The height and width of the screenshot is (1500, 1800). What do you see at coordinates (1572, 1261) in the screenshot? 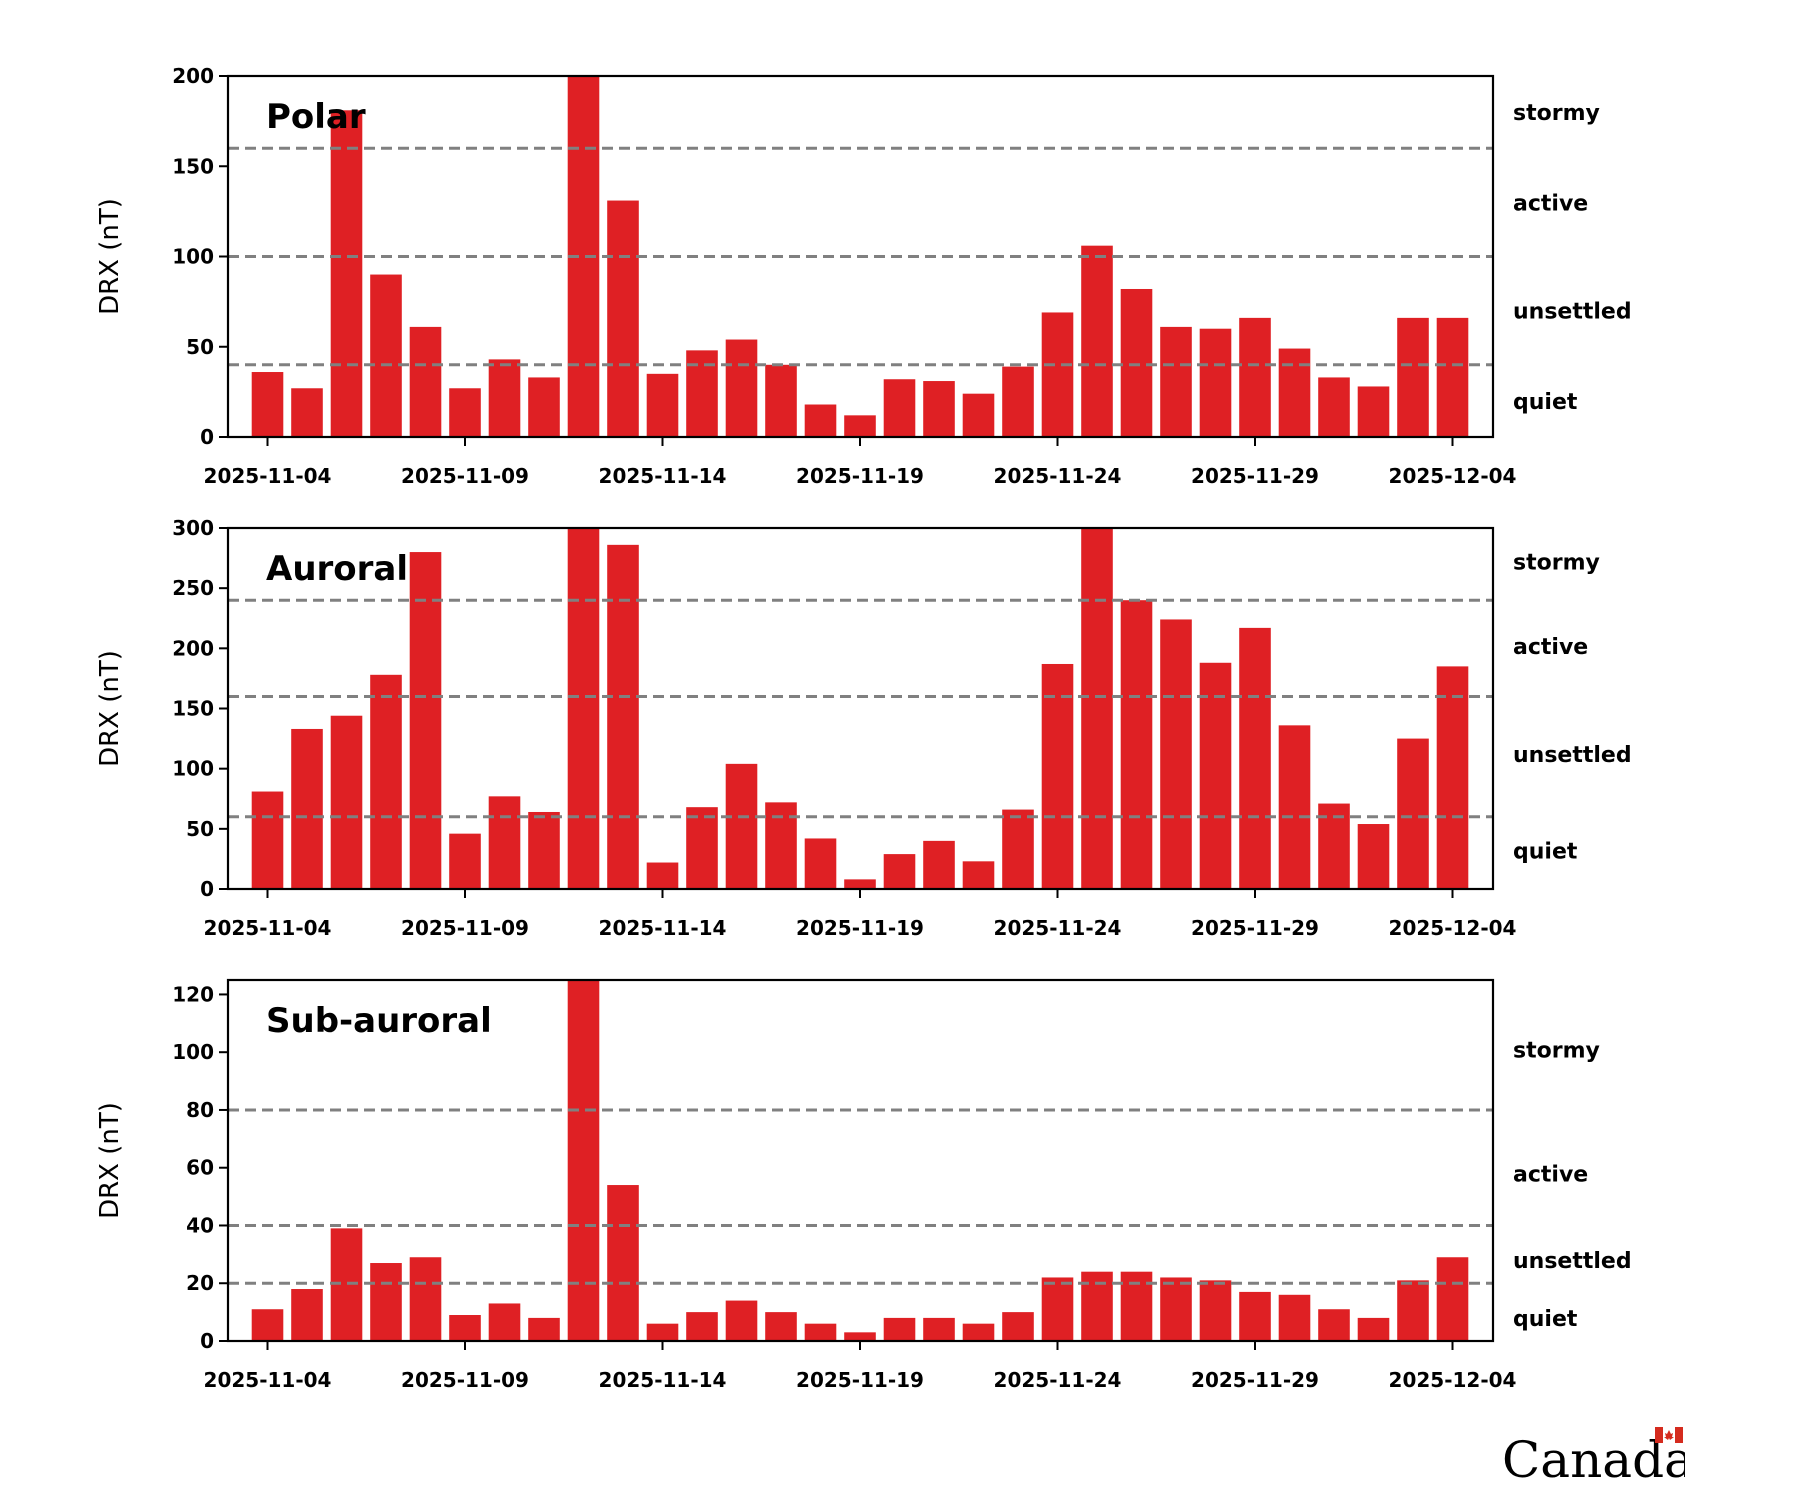
I see `level-label-sub-auroral-unsettled: unsettled` at bounding box center [1572, 1261].